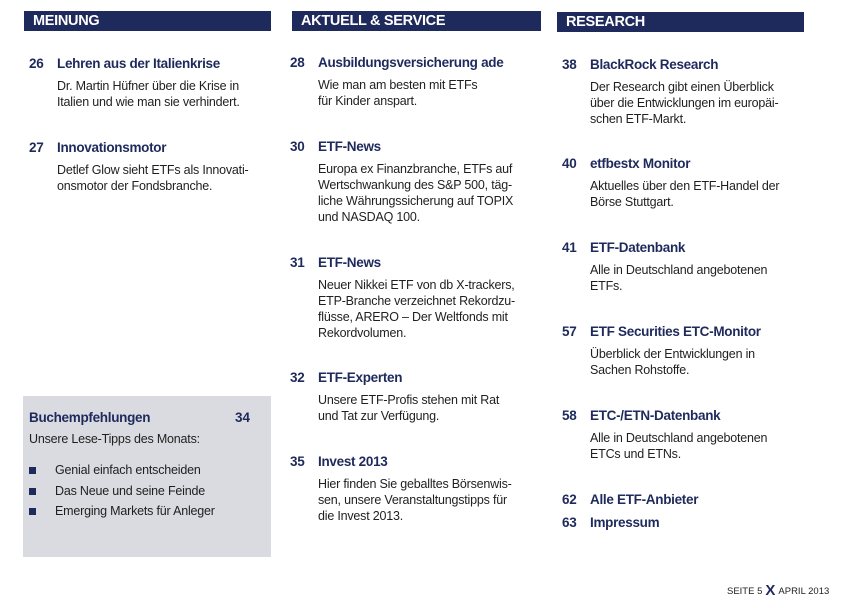 Image resolution: width=863 pixels, height=608 pixels. I want to click on entry-title: Innovationsmotor, so click(112, 147).